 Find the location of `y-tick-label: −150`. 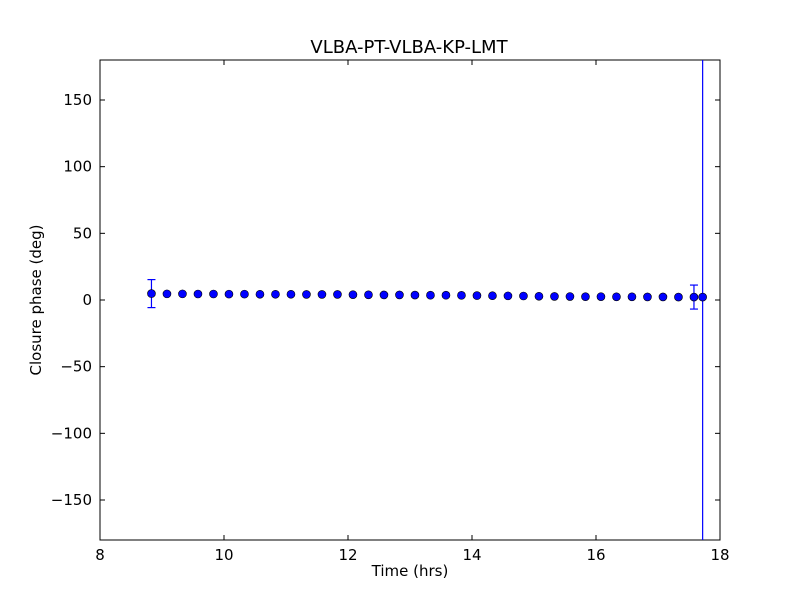

y-tick-label: −150 is located at coordinates (71, 500).